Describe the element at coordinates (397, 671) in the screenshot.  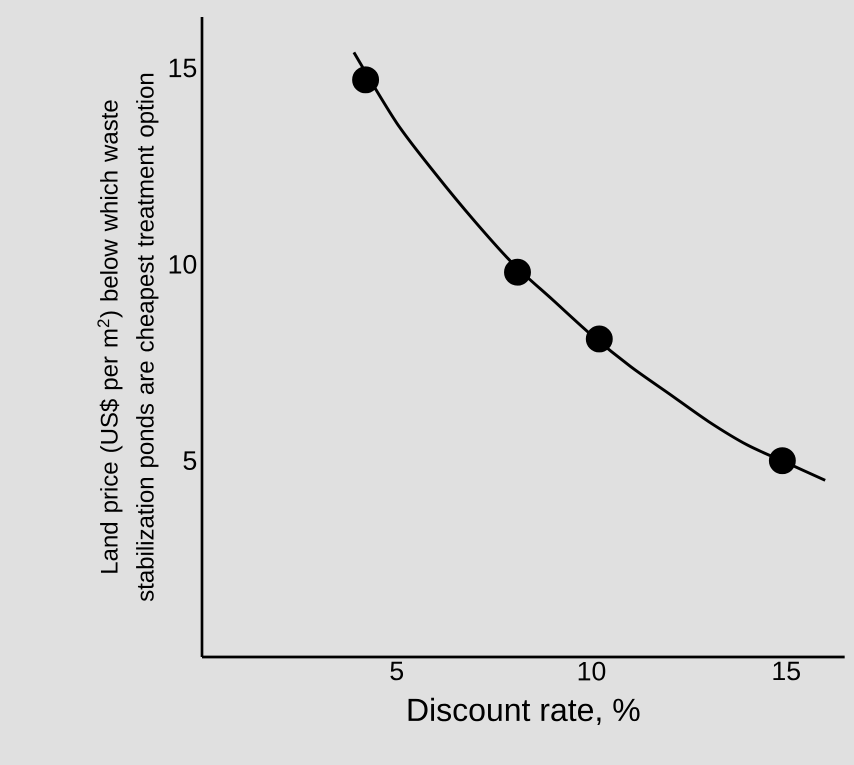
I see `x-tick-label: 5` at that location.